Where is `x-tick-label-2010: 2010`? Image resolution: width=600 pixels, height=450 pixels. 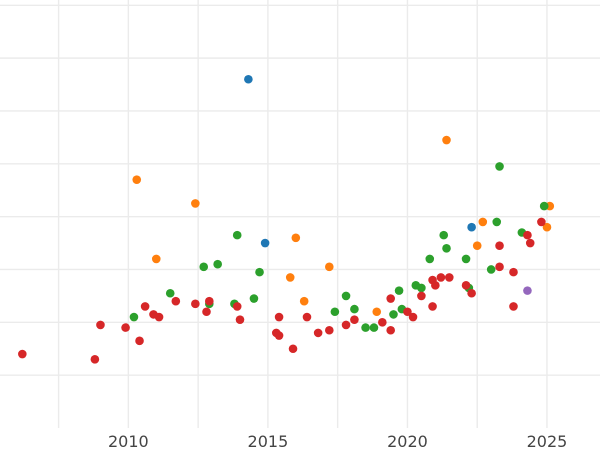
x-tick-label-2010: 2010 is located at coordinates (128, 441).